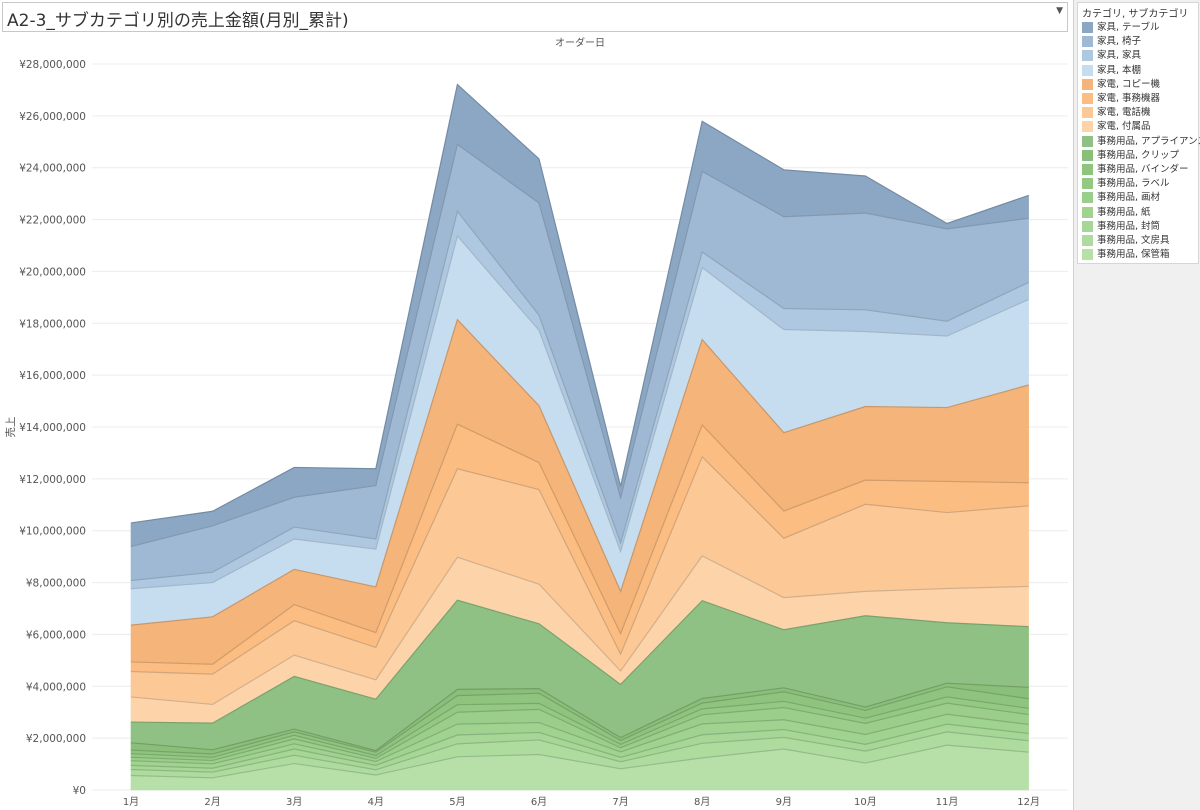 Image resolution: width=1200 pixels, height=810 pixels. What do you see at coordinates (539, 802) in the screenshot?
I see `x-tick-label: 6月` at bounding box center [539, 802].